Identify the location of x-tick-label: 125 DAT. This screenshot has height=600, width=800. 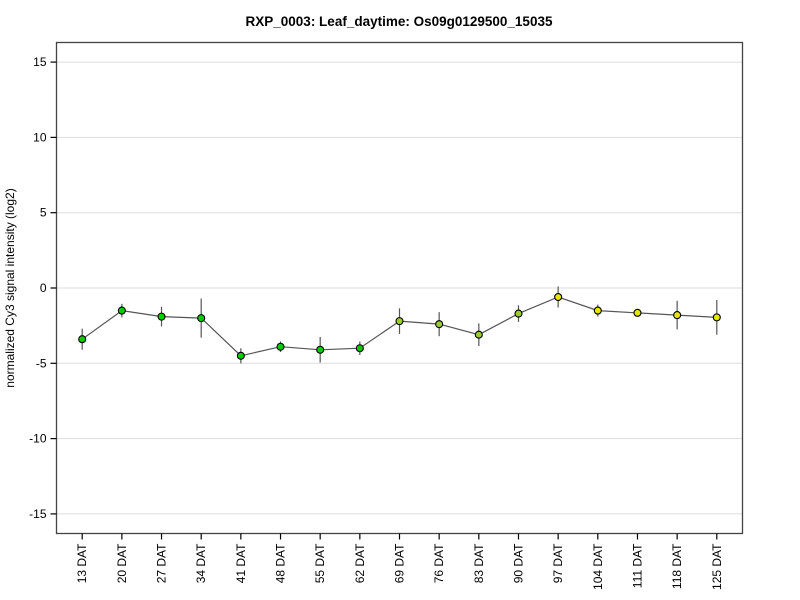
(717, 566).